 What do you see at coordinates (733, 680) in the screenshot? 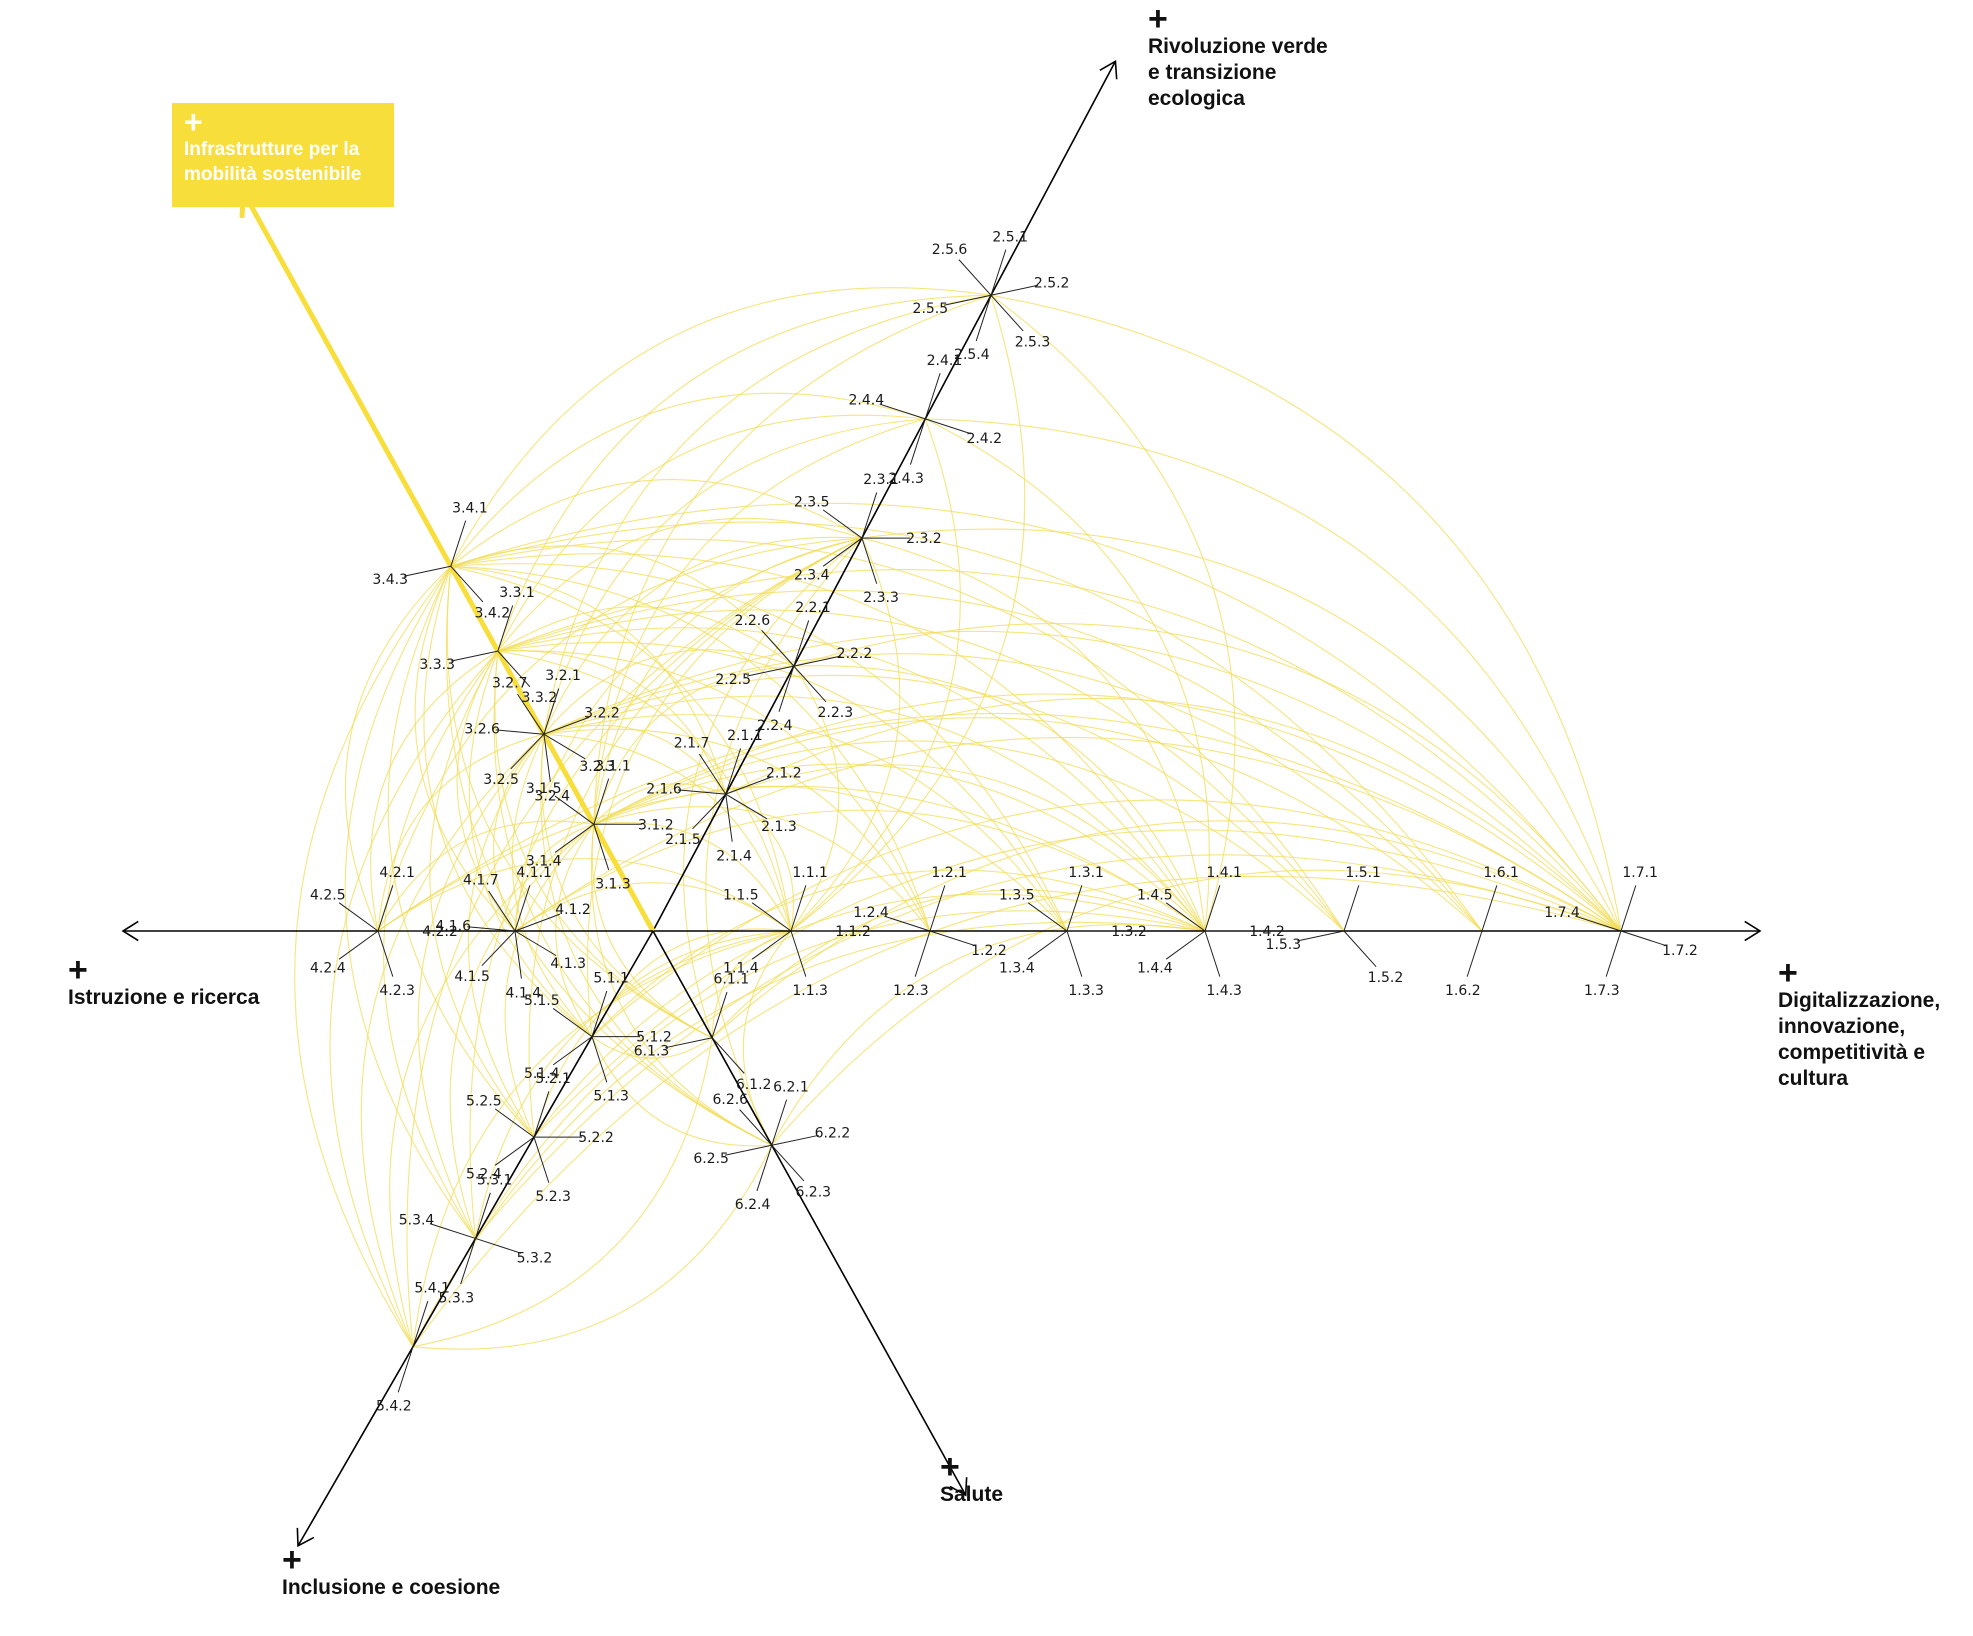
I see `spoke-label: 2.2.5` at bounding box center [733, 680].